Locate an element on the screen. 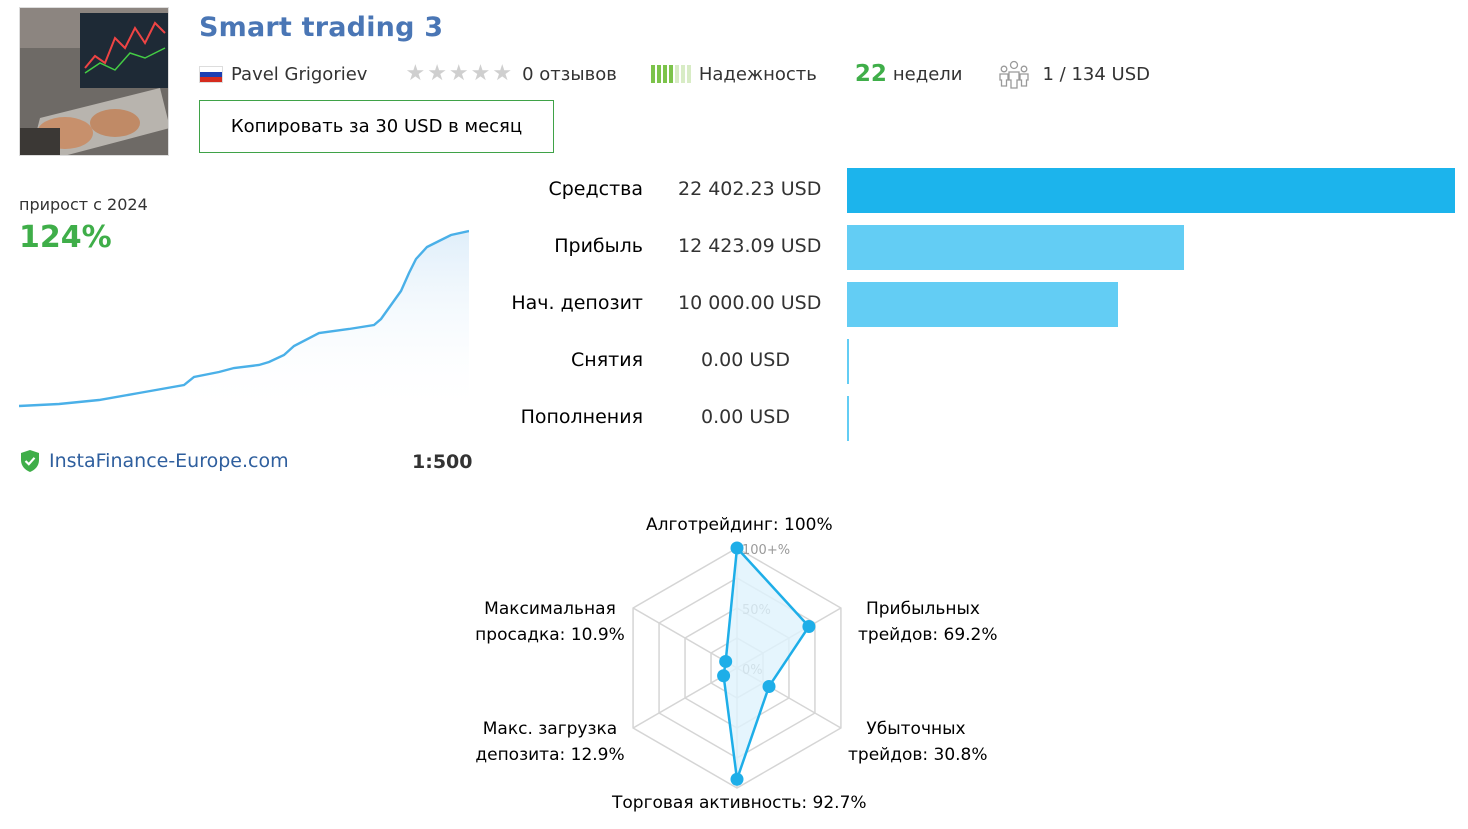 This screenshot has width=1468, height=829. reviews-count: 0 отзывов is located at coordinates (569, 74).